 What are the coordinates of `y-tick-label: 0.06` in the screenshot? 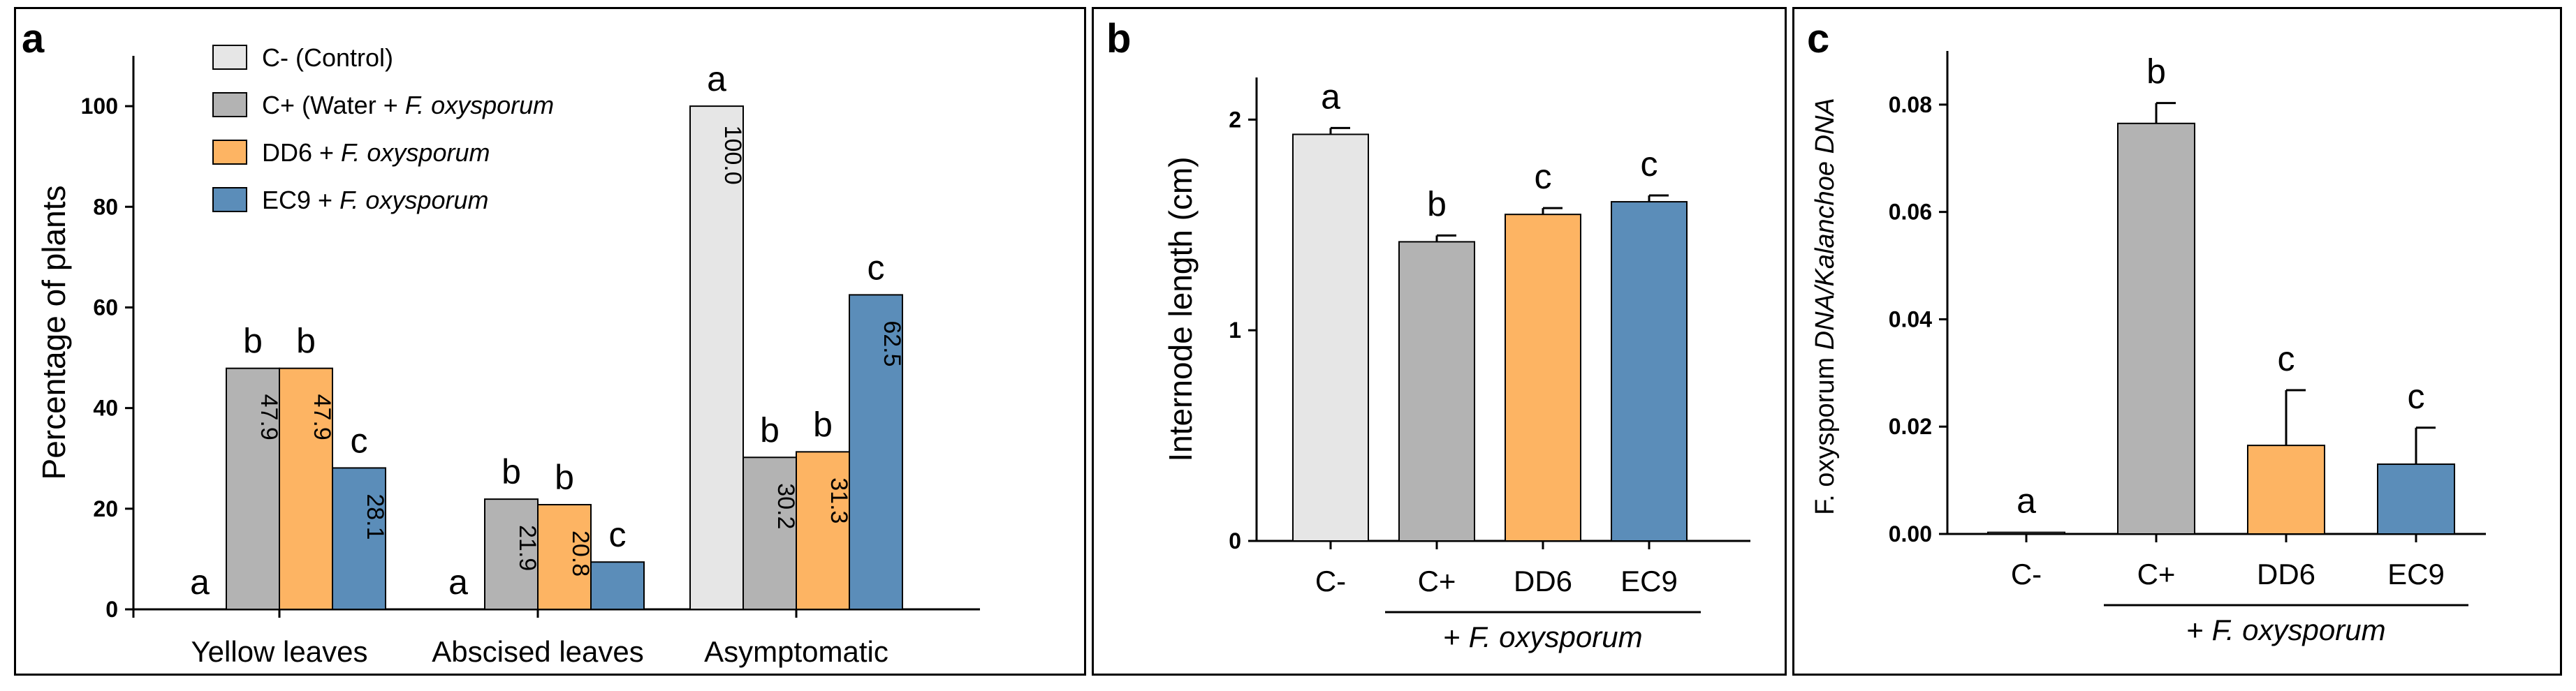 It's located at (1910, 212).